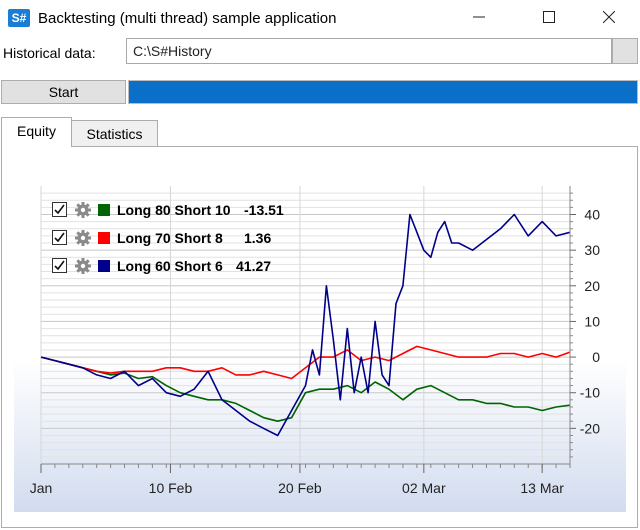 This screenshot has height=530, width=640. I want to click on maximize-icon, so click(549, 18).